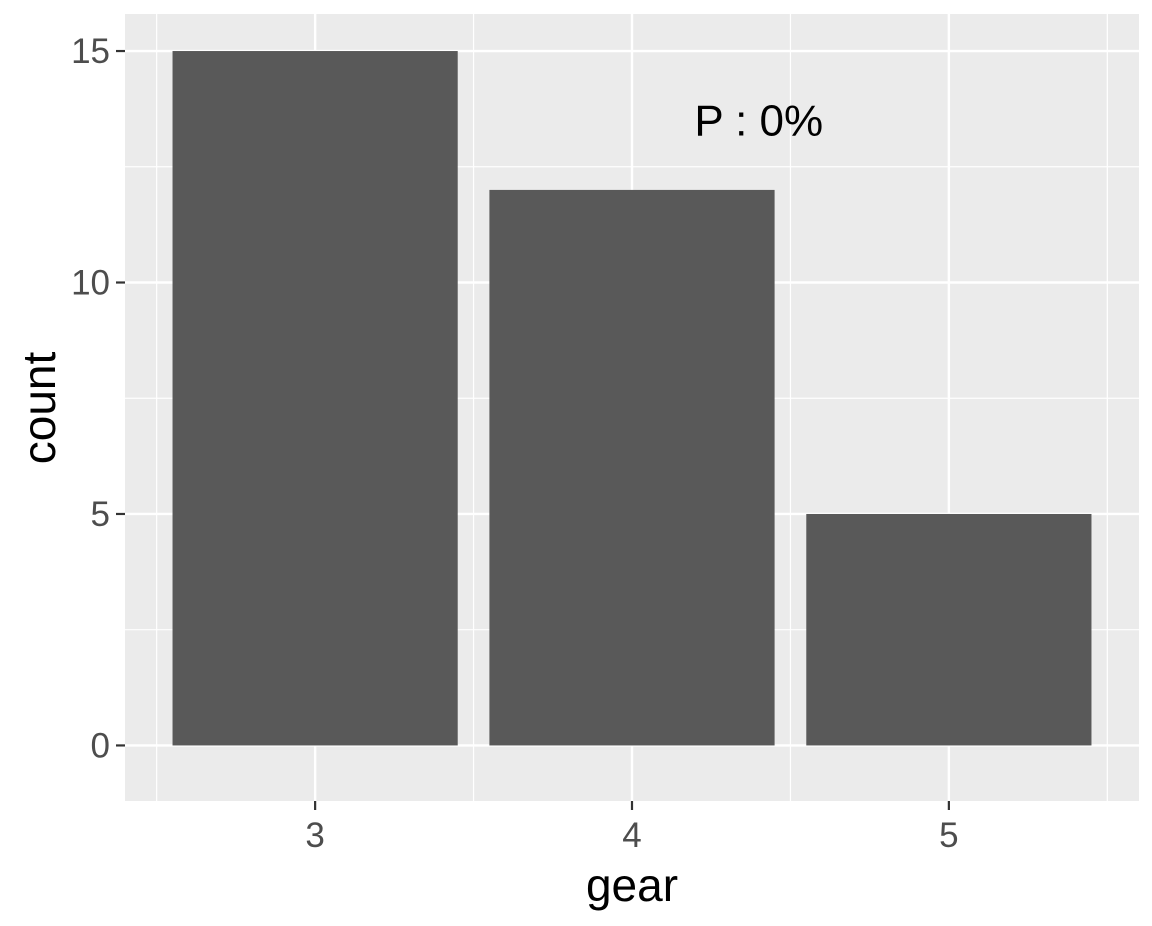  What do you see at coordinates (314, 835) in the screenshot?
I see `x-tick-label: 3` at bounding box center [314, 835].